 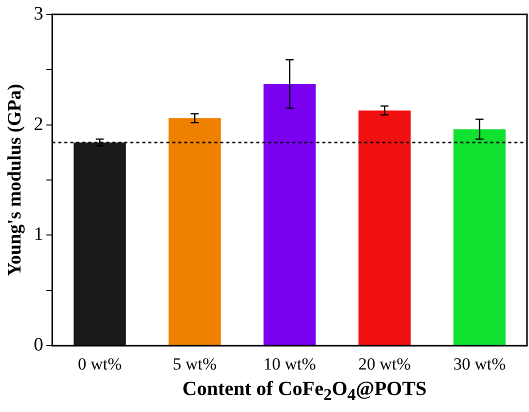 I want to click on y-tick-label: 2, so click(x=39, y=124).